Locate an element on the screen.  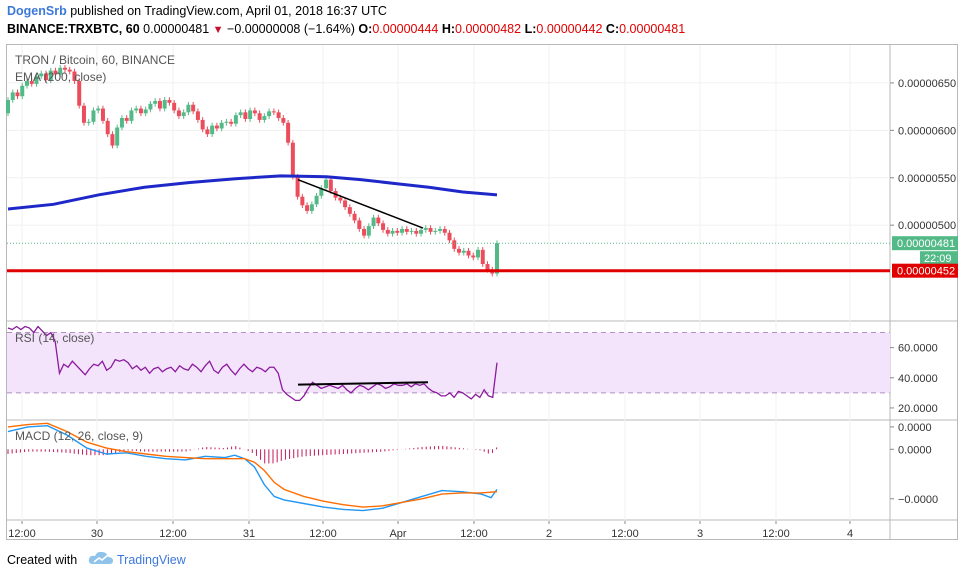
low-value: 0.00000442 is located at coordinates (569, 29).